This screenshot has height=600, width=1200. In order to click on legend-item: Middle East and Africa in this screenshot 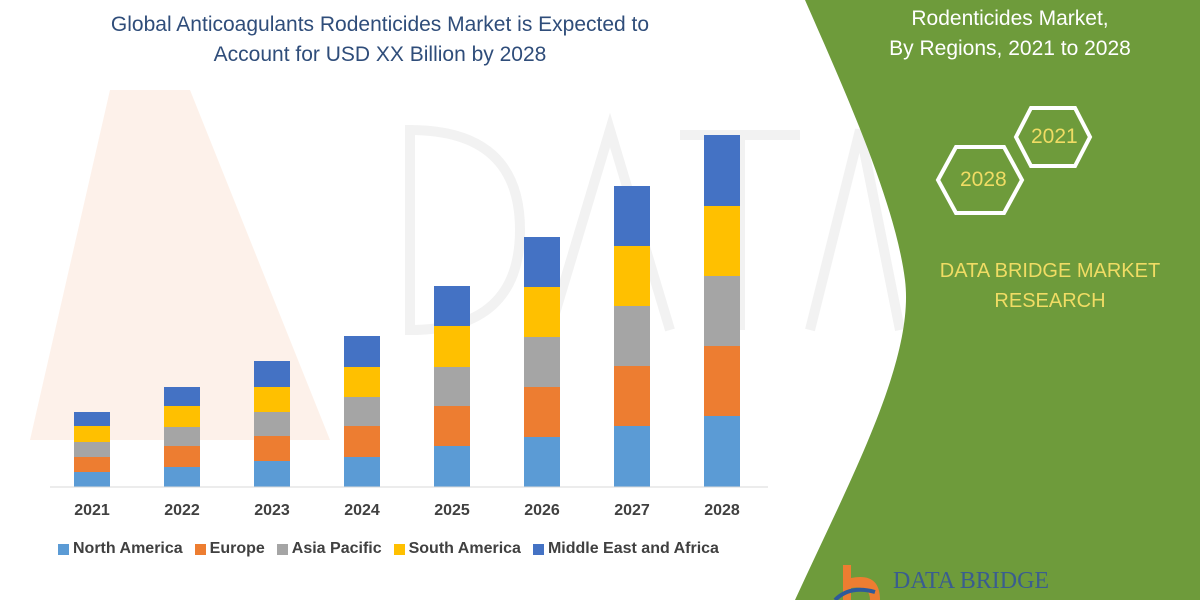, I will do `click(625, 549)`.